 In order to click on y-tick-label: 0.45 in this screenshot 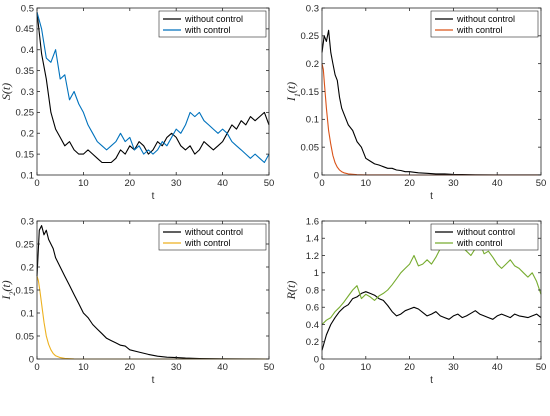, I will do `click(25, 29)`.